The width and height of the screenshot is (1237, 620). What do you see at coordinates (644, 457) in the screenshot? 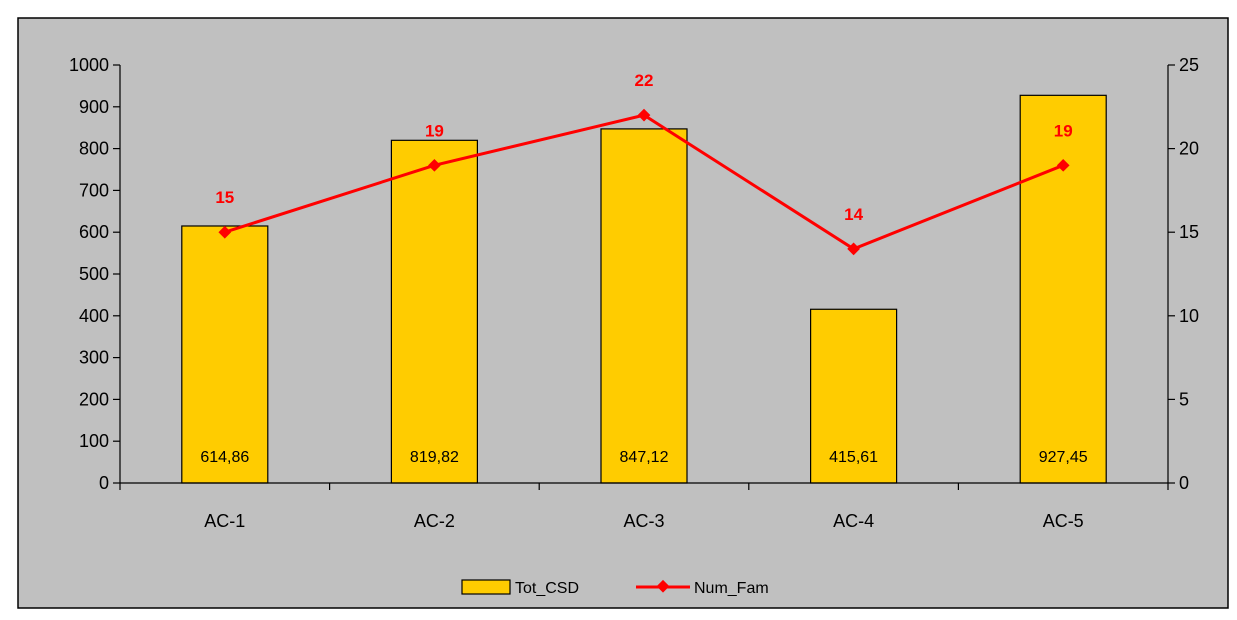
I see `bar-value-label: 847,12` at bounding box center [644, 457].